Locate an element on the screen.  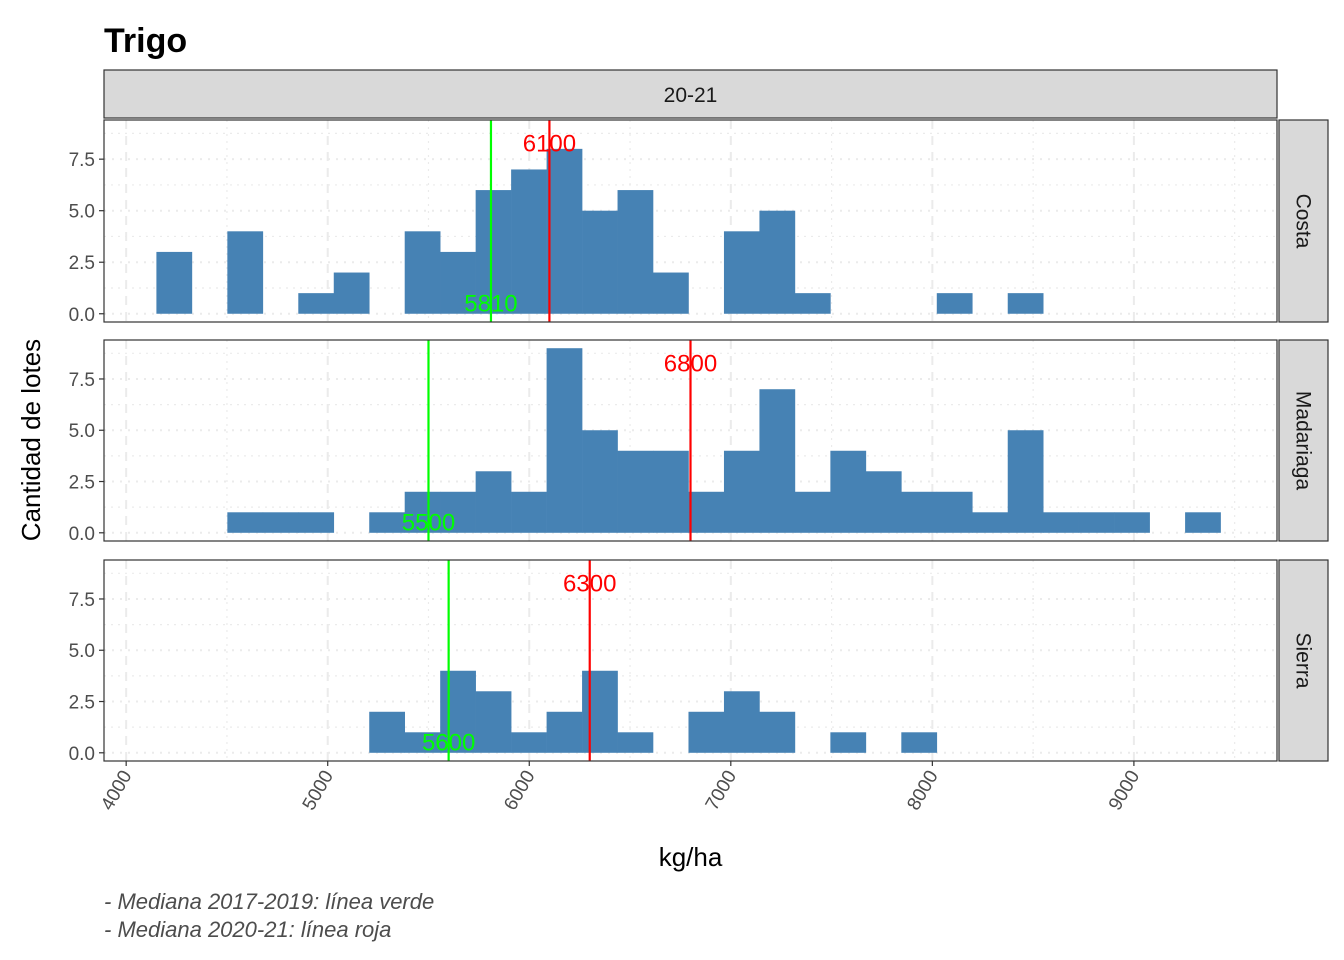
x-tick-label: 4000 is located at coordinates (116, 790).